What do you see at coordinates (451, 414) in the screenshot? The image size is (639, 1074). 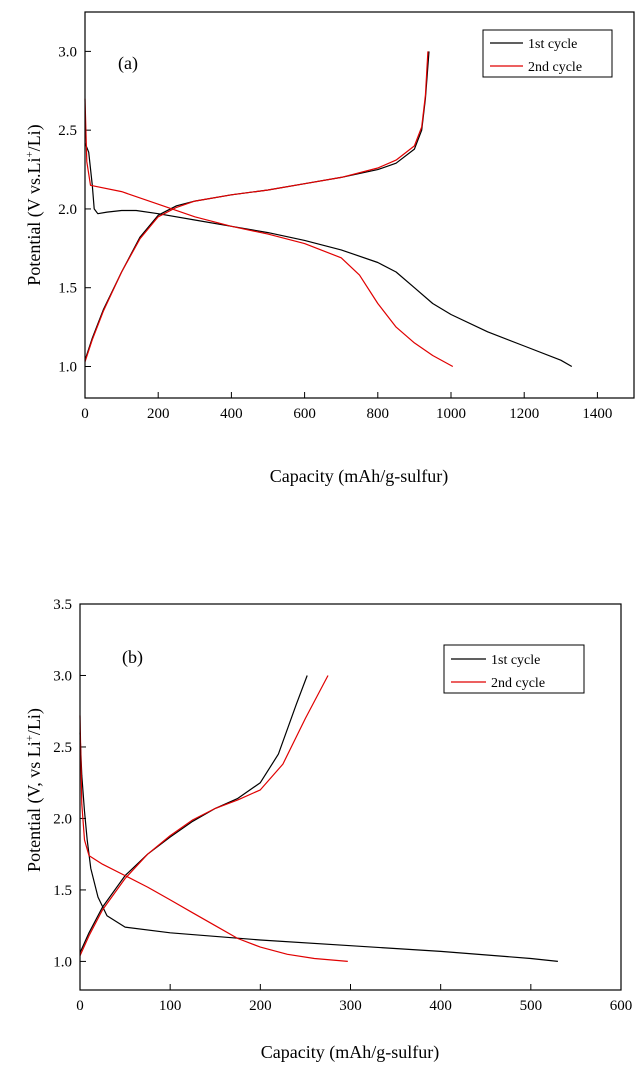 I see `panel-a-x-tick-label: 1000` at bounding box center [451, 414].